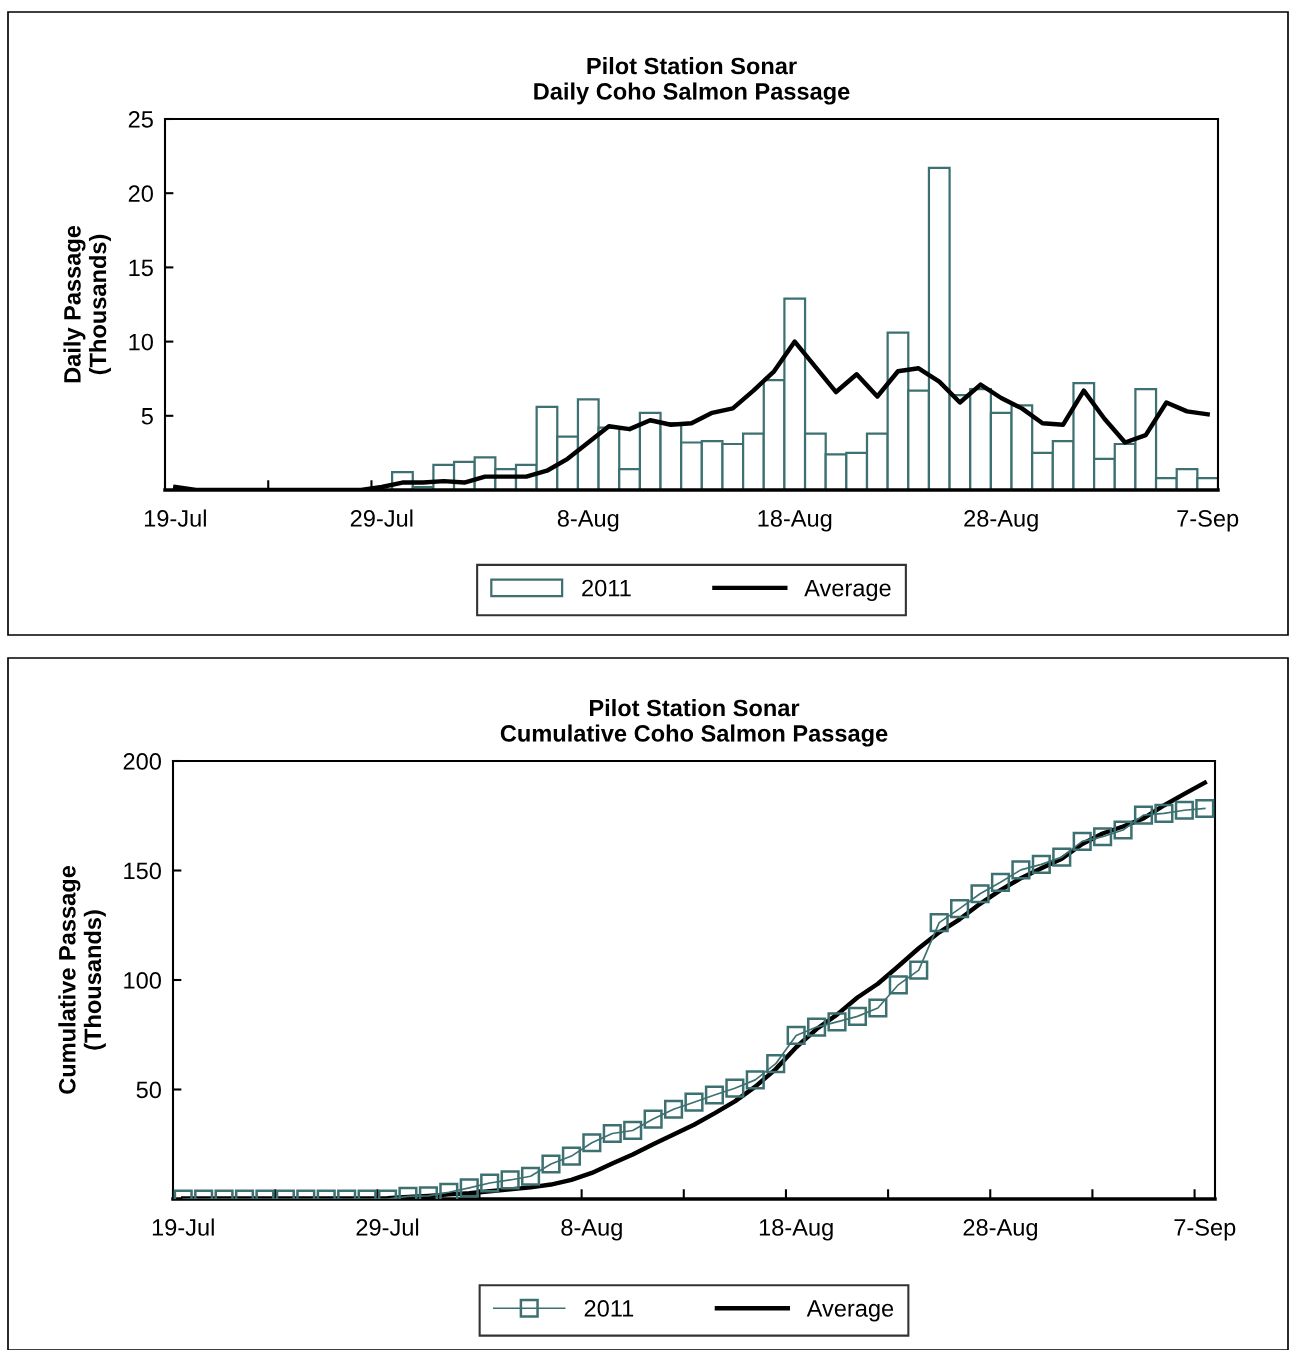 The height and width of the screenshot is (1350, 1290). Describe the element at coordinates (140, 119) in the screenshot. I see `y-tick-label: 25` at that location.